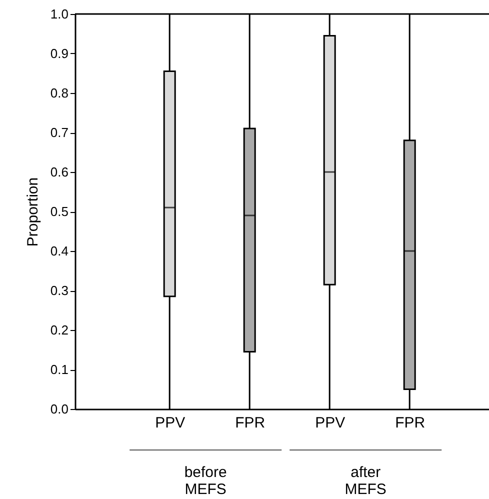 The height and width of the screenshot is (499, 489). I want to click on y-tick-label: 0.2, so click(59, 330).